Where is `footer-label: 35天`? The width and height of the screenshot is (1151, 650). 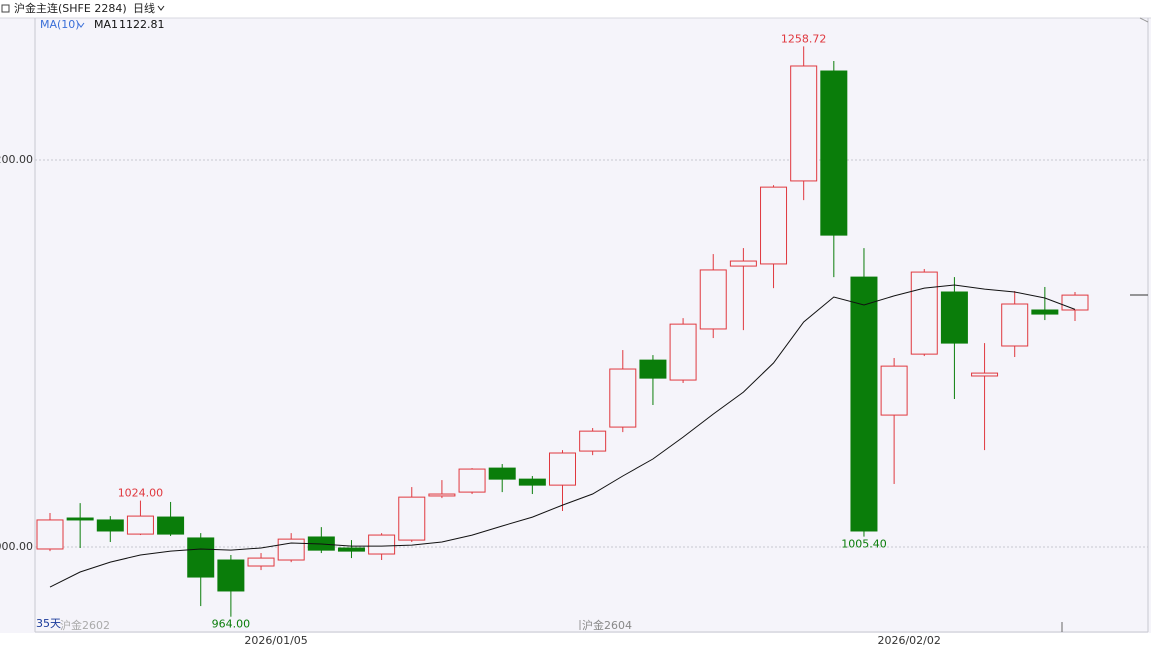 footer-label: 35天 is located at coordinates (48, 623).